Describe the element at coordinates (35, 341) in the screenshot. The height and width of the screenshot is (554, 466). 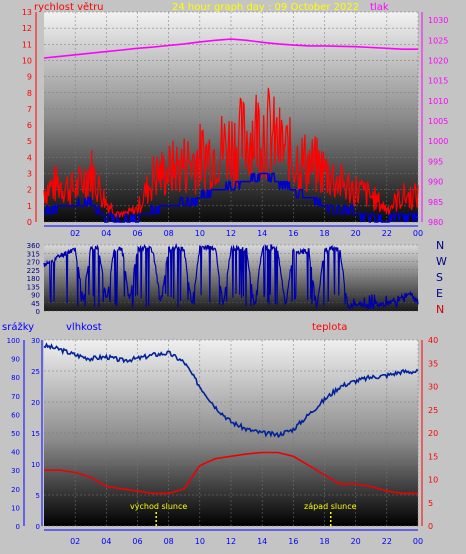
I see `precip-tick-label: 30` at that location.